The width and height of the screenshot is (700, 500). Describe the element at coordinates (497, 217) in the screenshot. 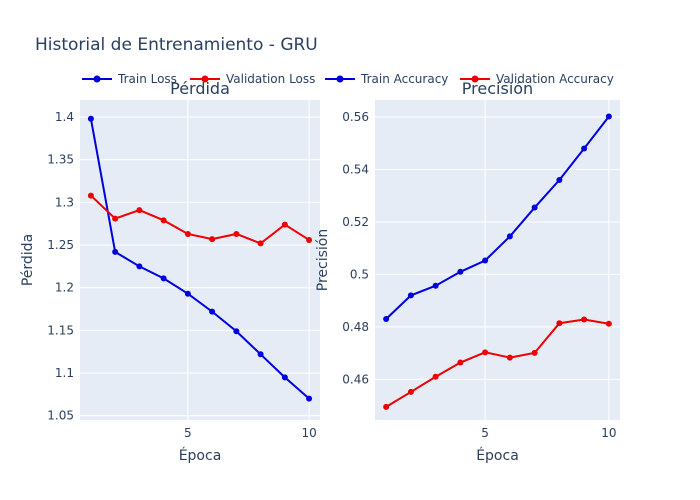

I see `series-line-train-accuracy` at that location.